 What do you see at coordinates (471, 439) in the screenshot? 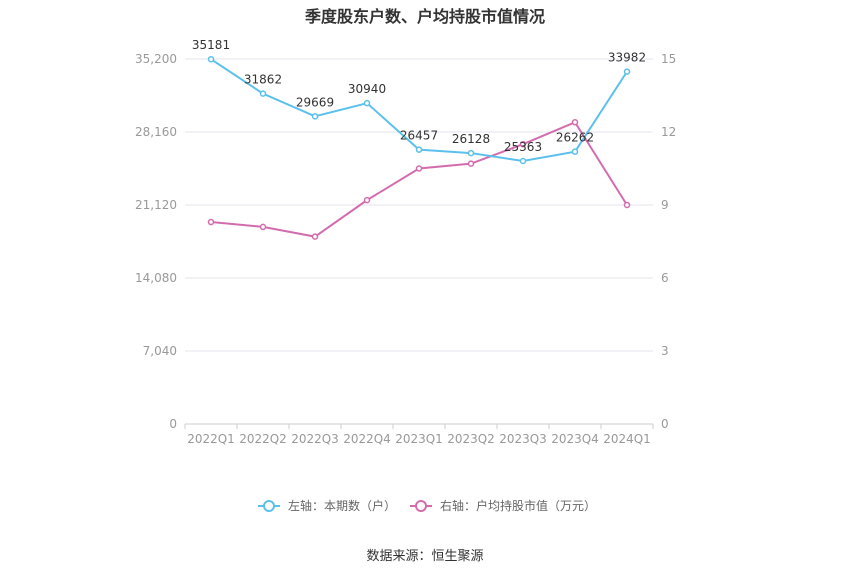
I see `x-axis-tick-label: 2023Q2` at bounding box center [471, 439].